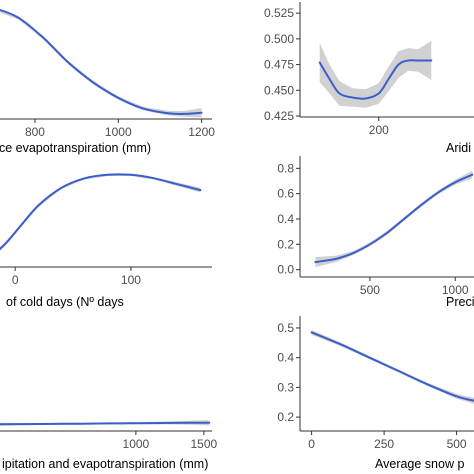 The height and width of the screenshot is (474, 474). Describe the element at coordinates (75, 148) in the screenshot. I see `p1-xlabel: nce evapotranspiration (mm)` at that location.